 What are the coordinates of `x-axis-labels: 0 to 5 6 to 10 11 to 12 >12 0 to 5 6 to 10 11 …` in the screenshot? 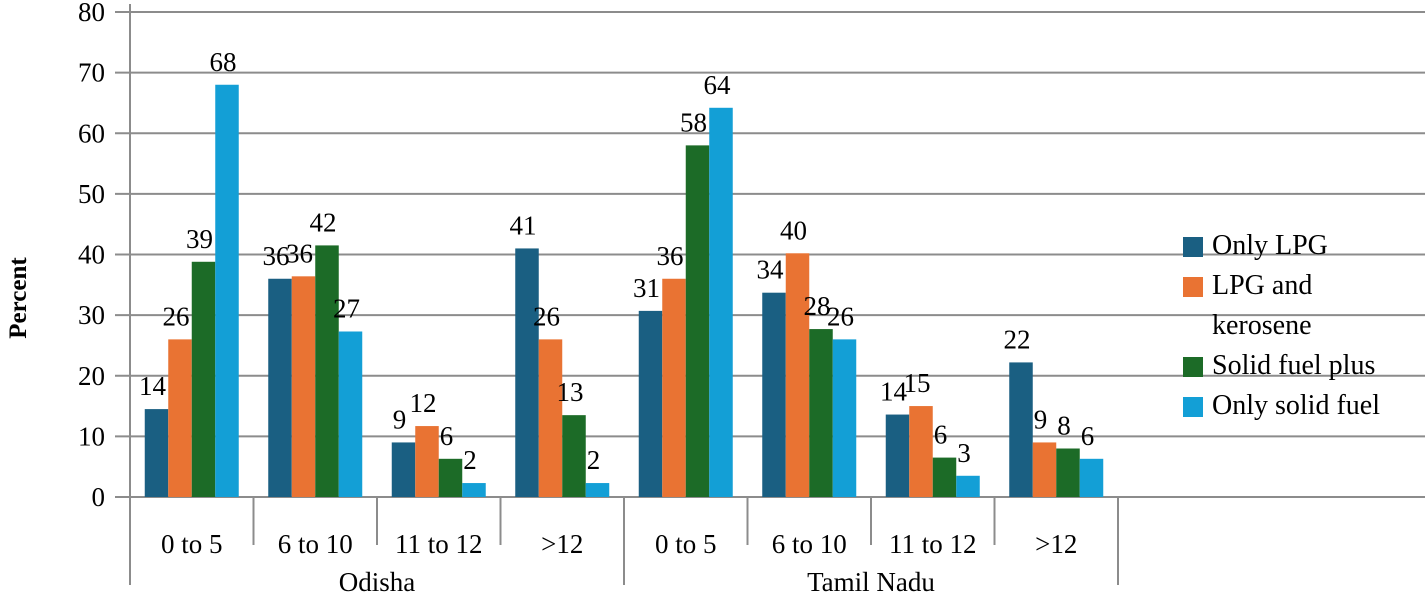 It's located at (619, 563).